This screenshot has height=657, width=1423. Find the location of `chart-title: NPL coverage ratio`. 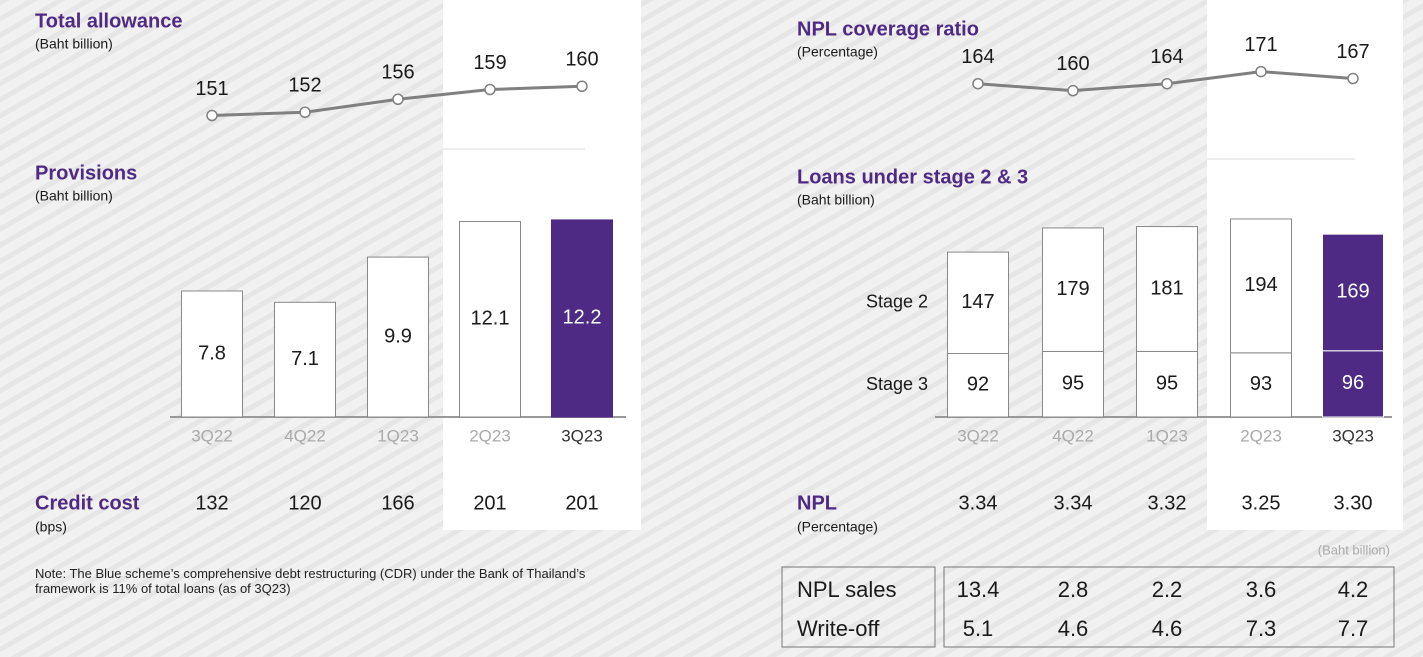

chart-title: NPL coverage ratio is located at coordinates (888, 29).